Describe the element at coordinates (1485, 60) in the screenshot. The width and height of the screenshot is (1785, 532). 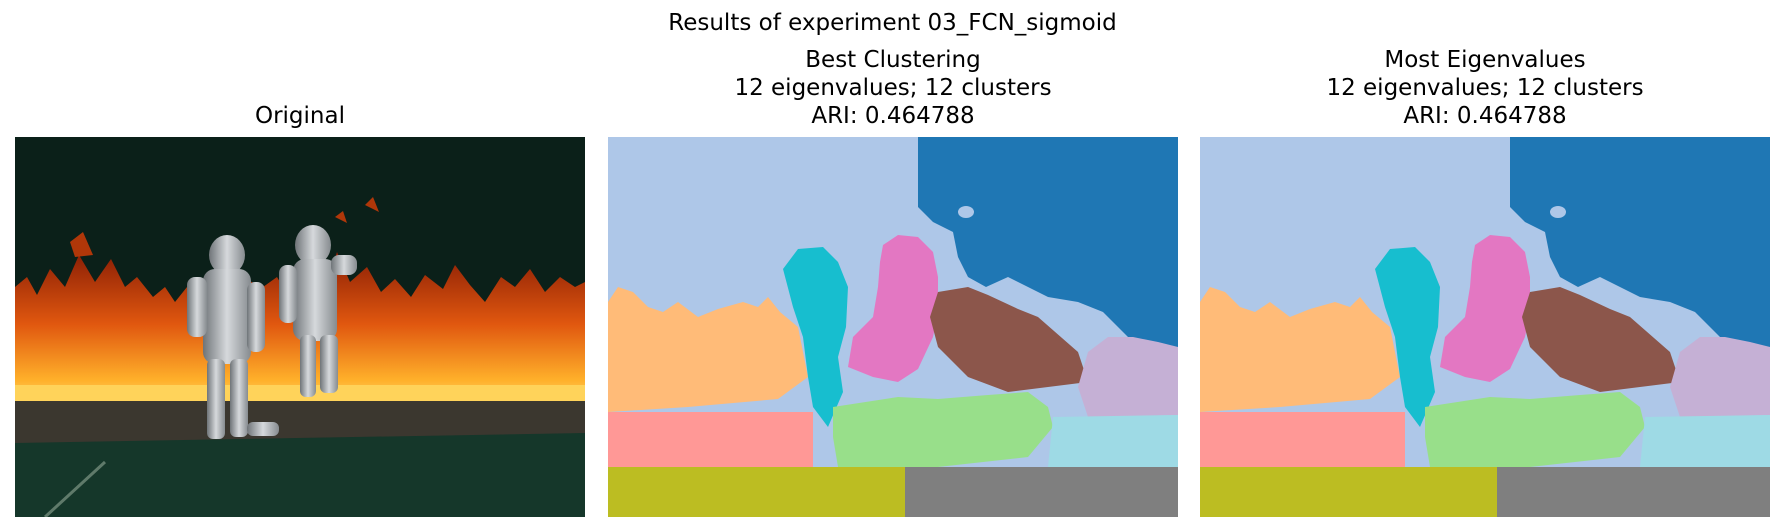
I see `panel-title-line: Most Eigenvalues` at that location.